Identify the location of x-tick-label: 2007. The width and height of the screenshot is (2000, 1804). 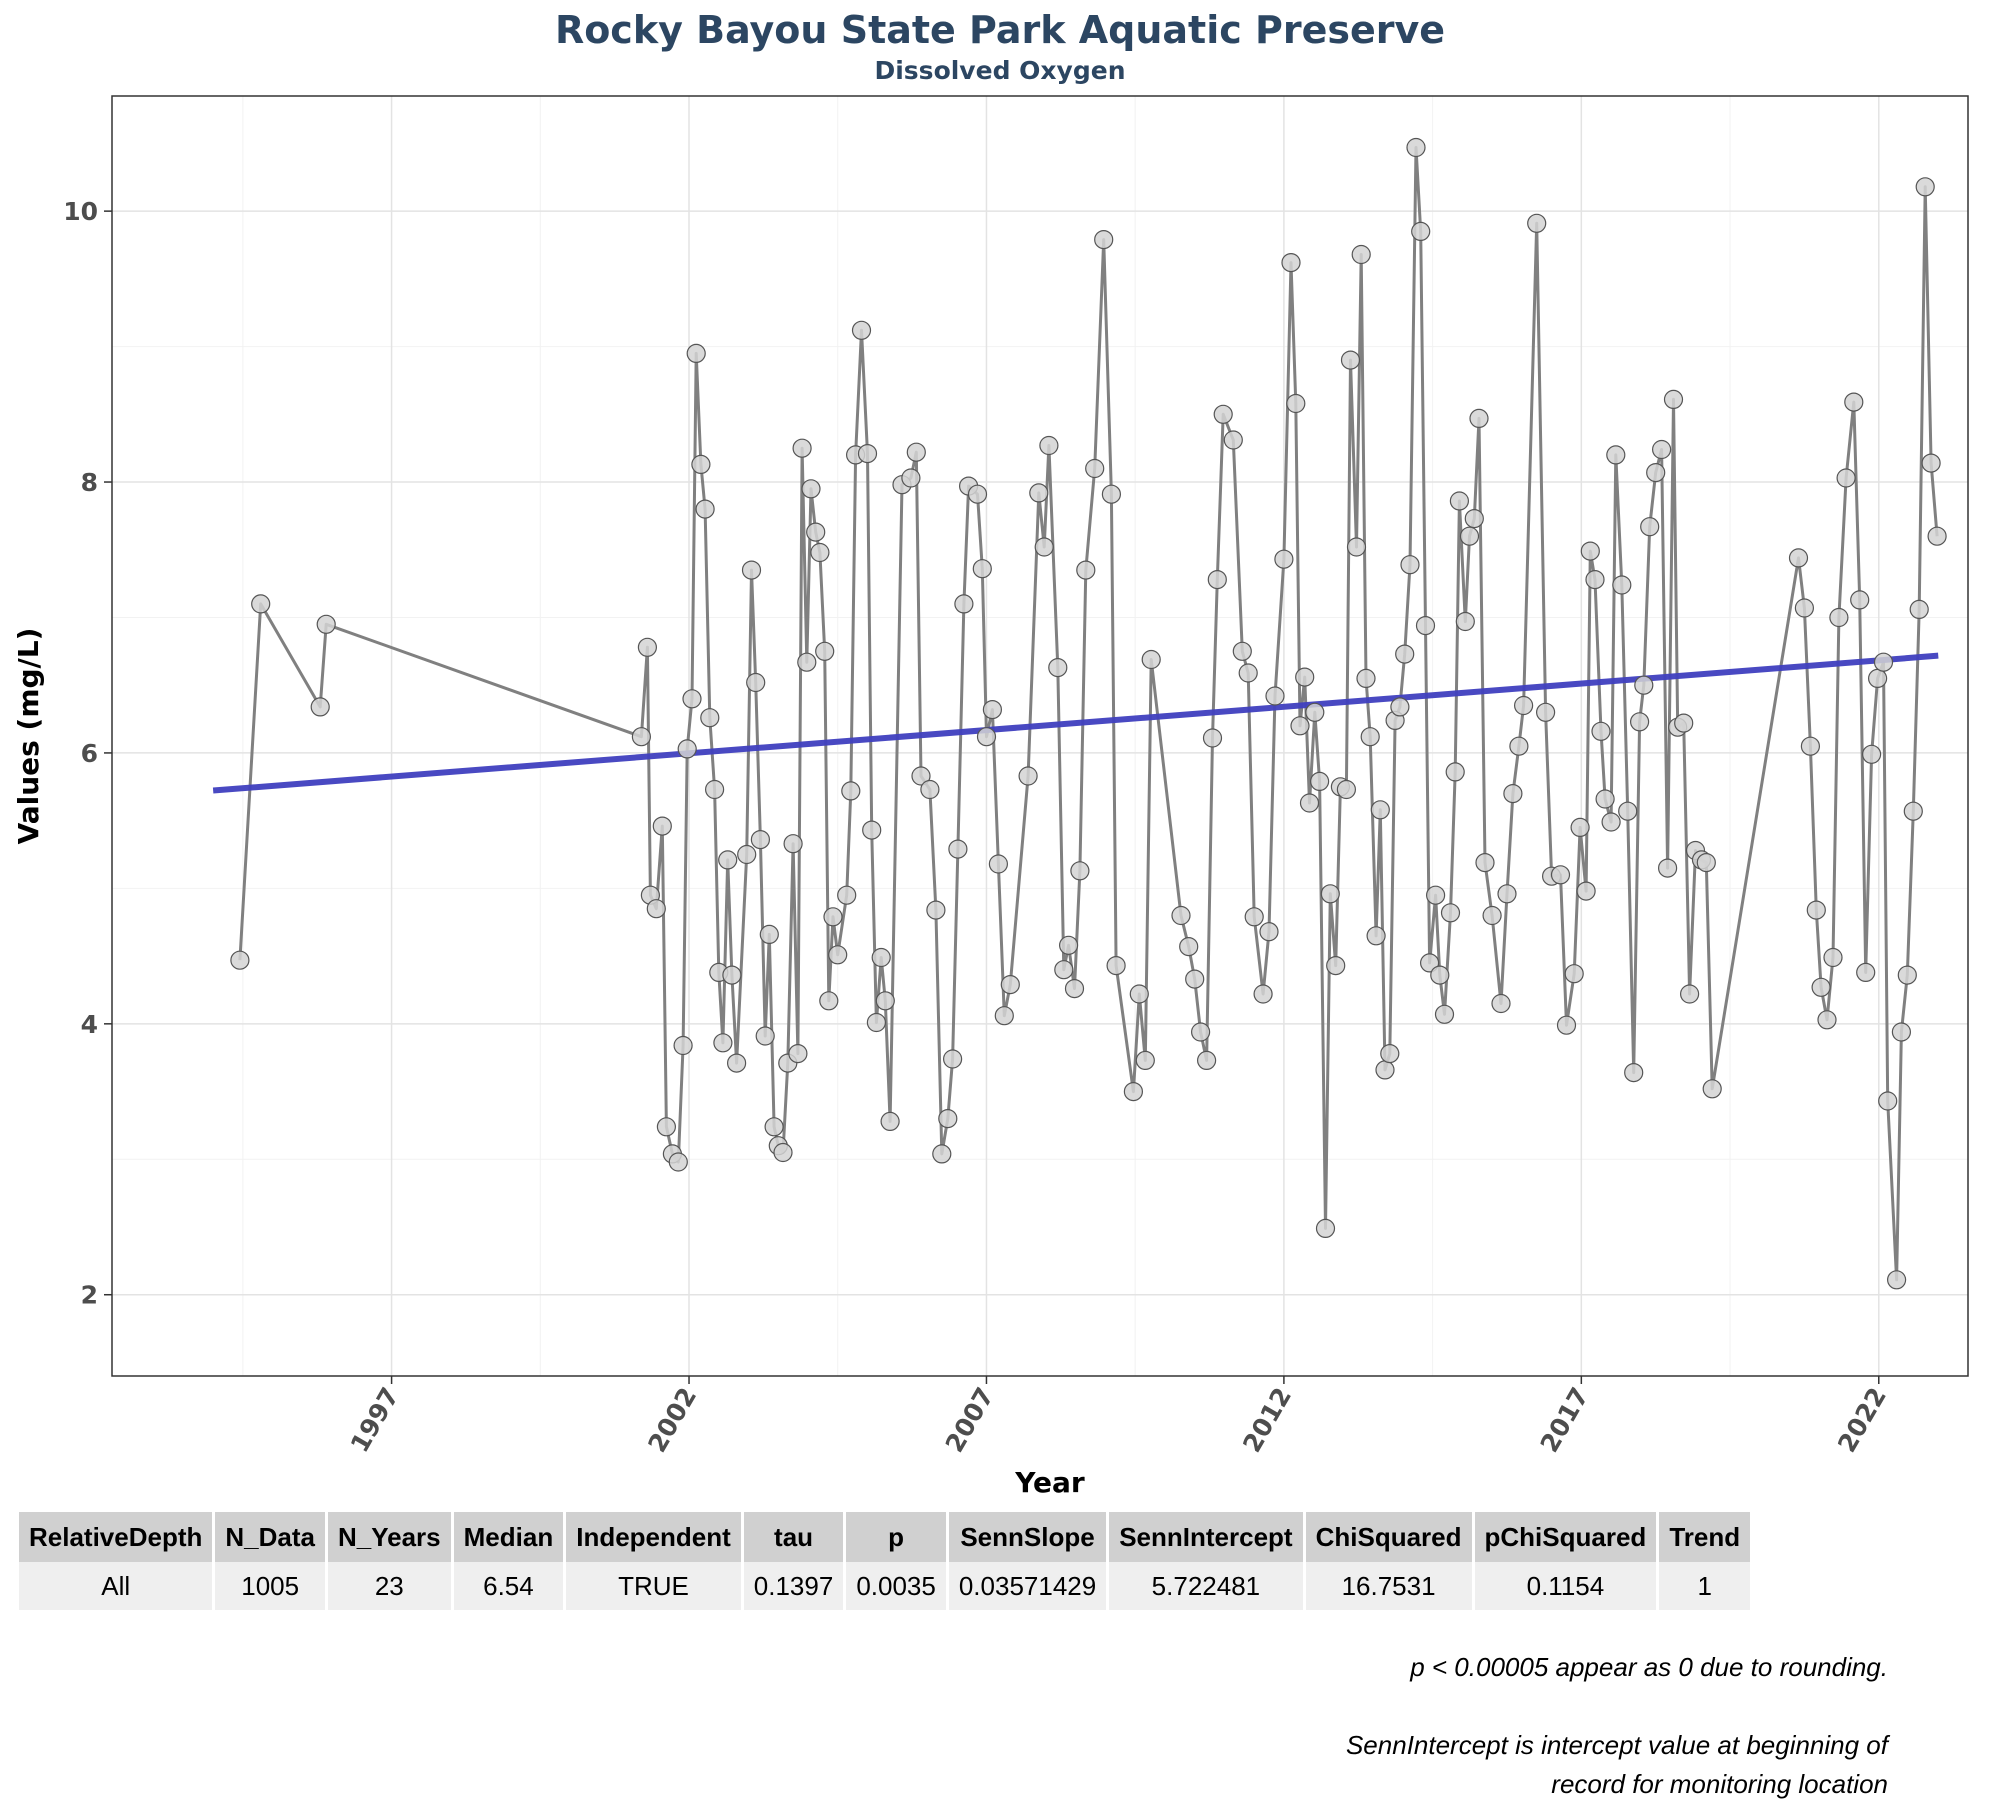
(970, 1420).